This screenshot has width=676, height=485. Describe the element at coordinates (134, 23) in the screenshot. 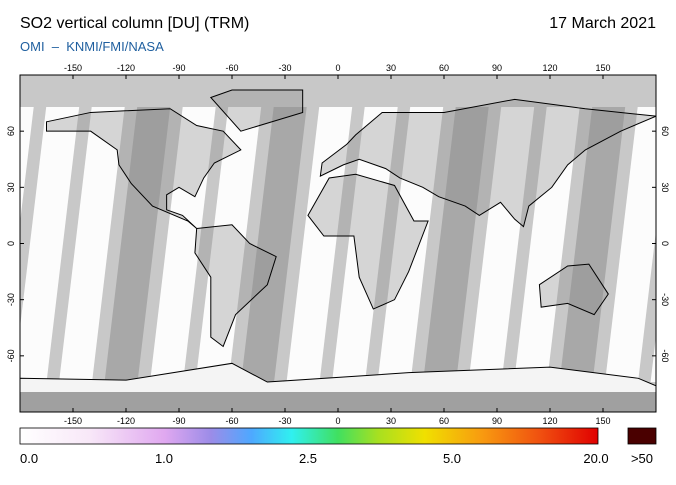

I see `title: SO2 vertical column [DU] (TRM)` at that location.